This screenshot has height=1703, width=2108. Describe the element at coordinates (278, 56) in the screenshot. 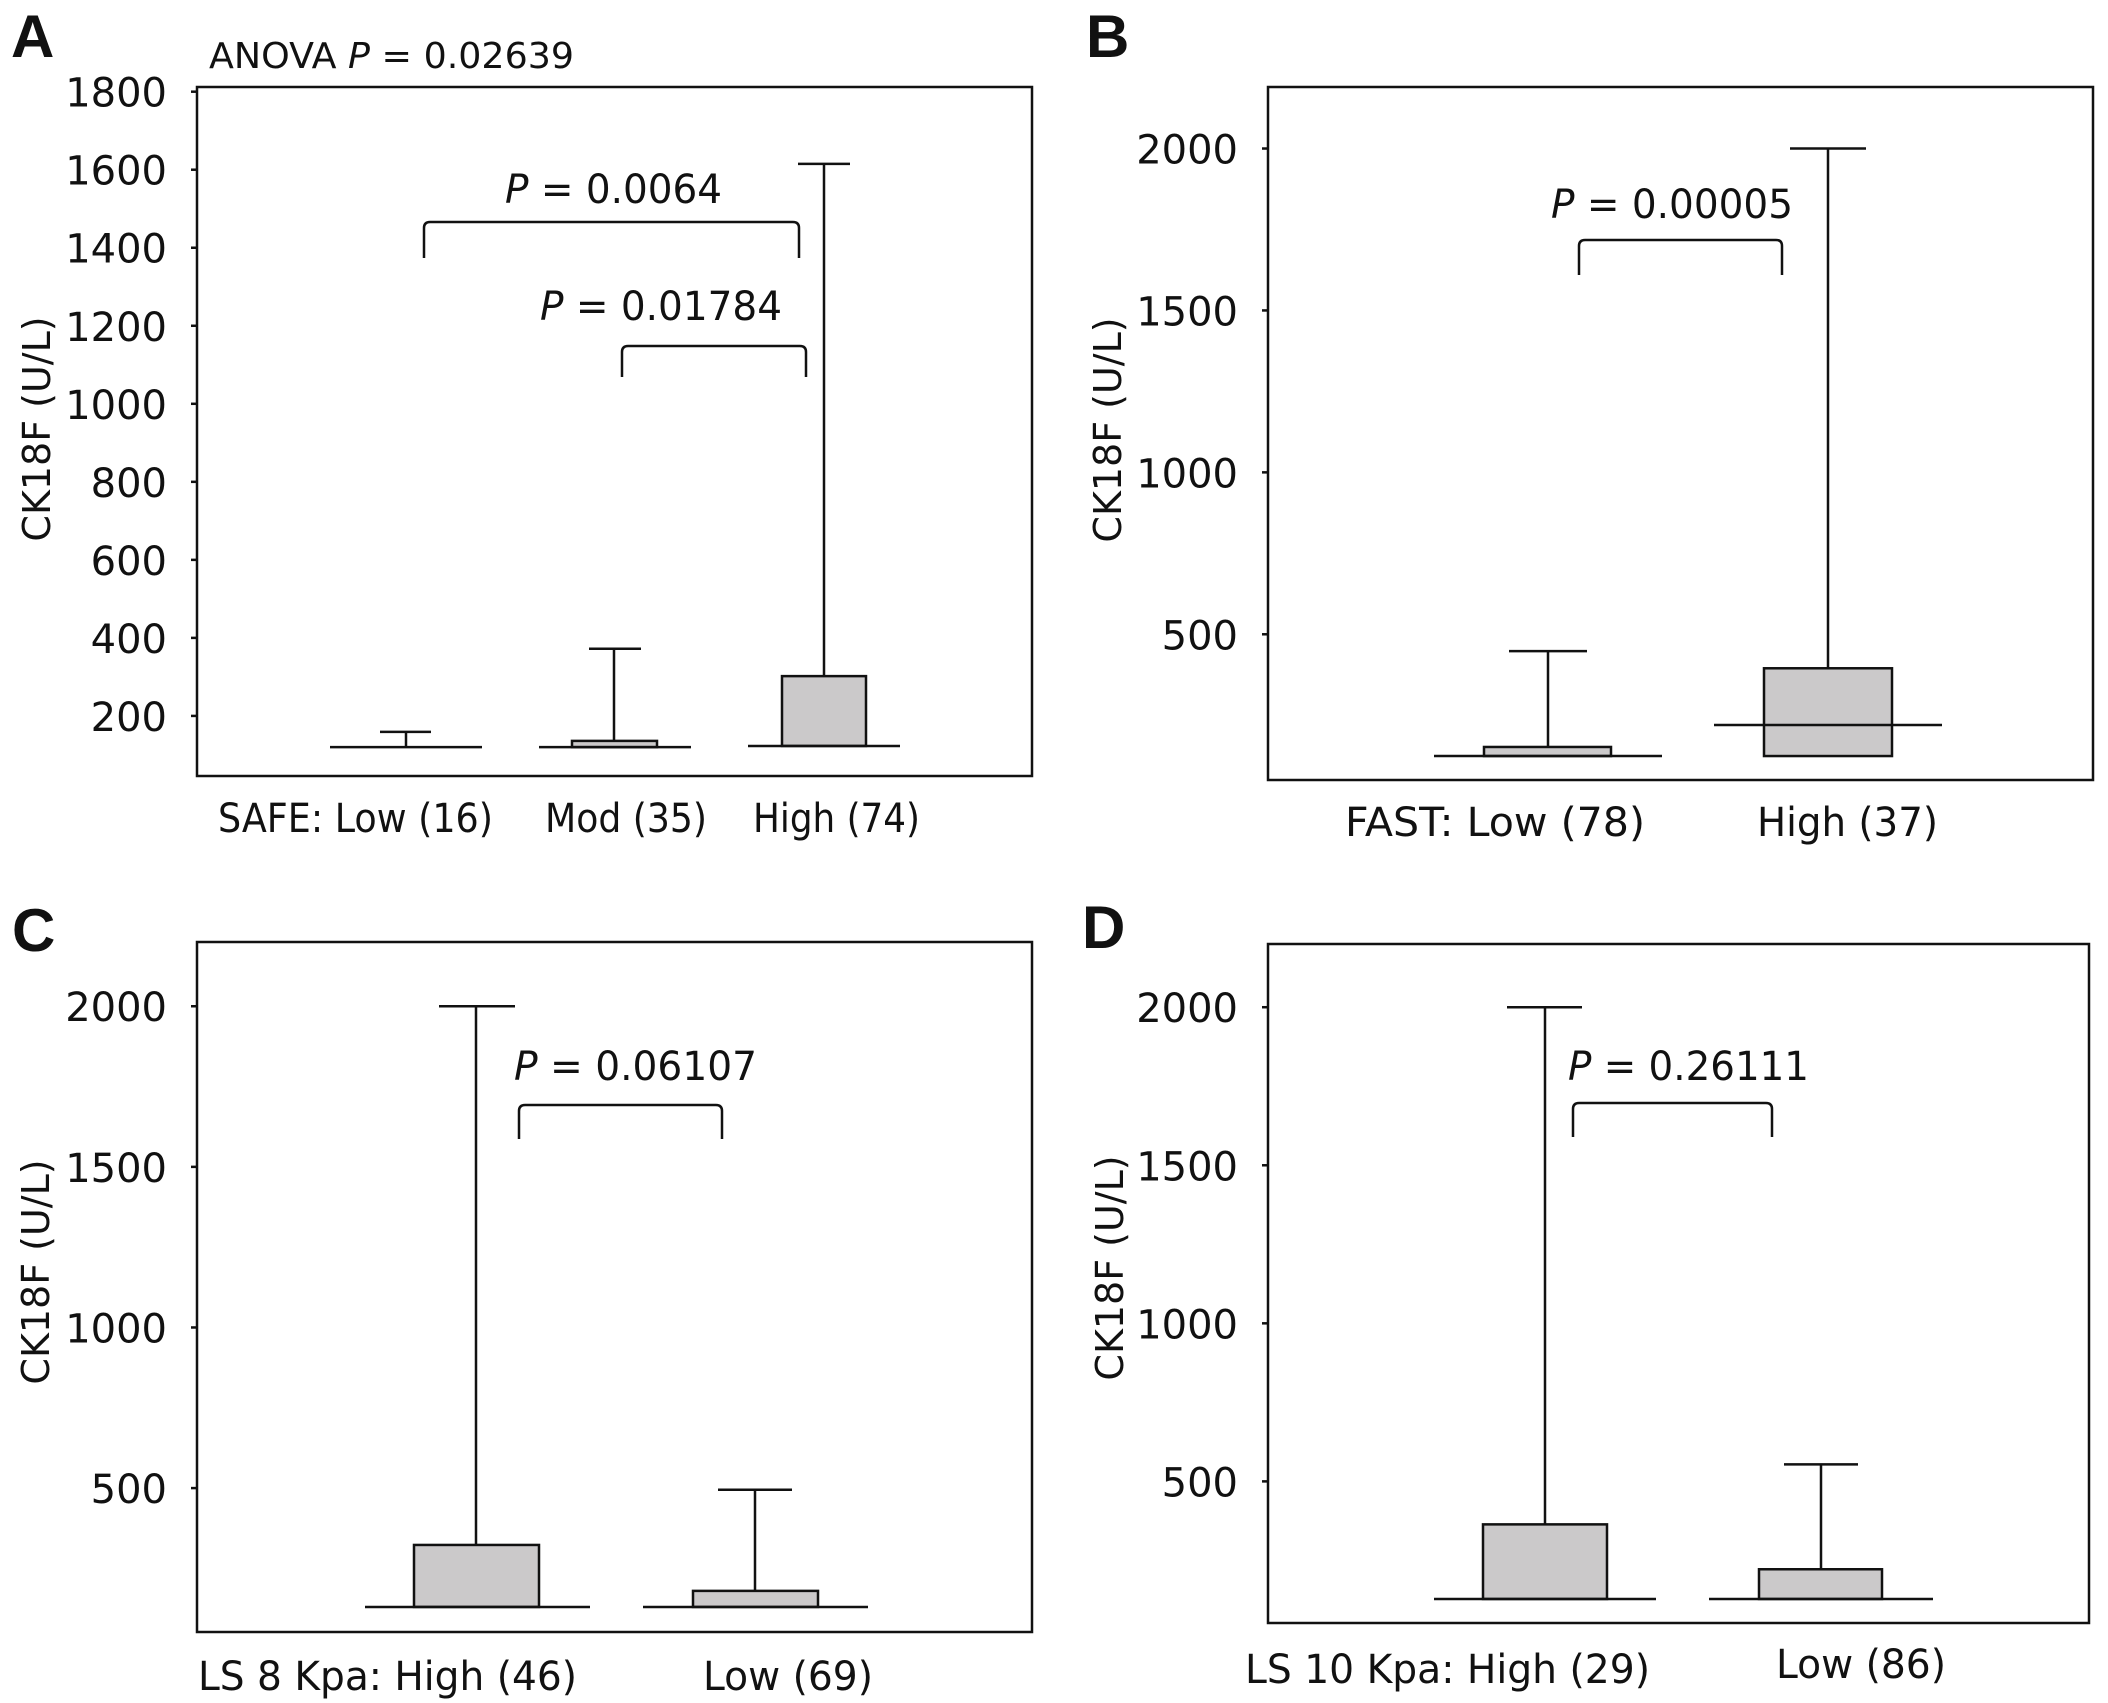

I see `anova-prefix: ANOVA` at that location.